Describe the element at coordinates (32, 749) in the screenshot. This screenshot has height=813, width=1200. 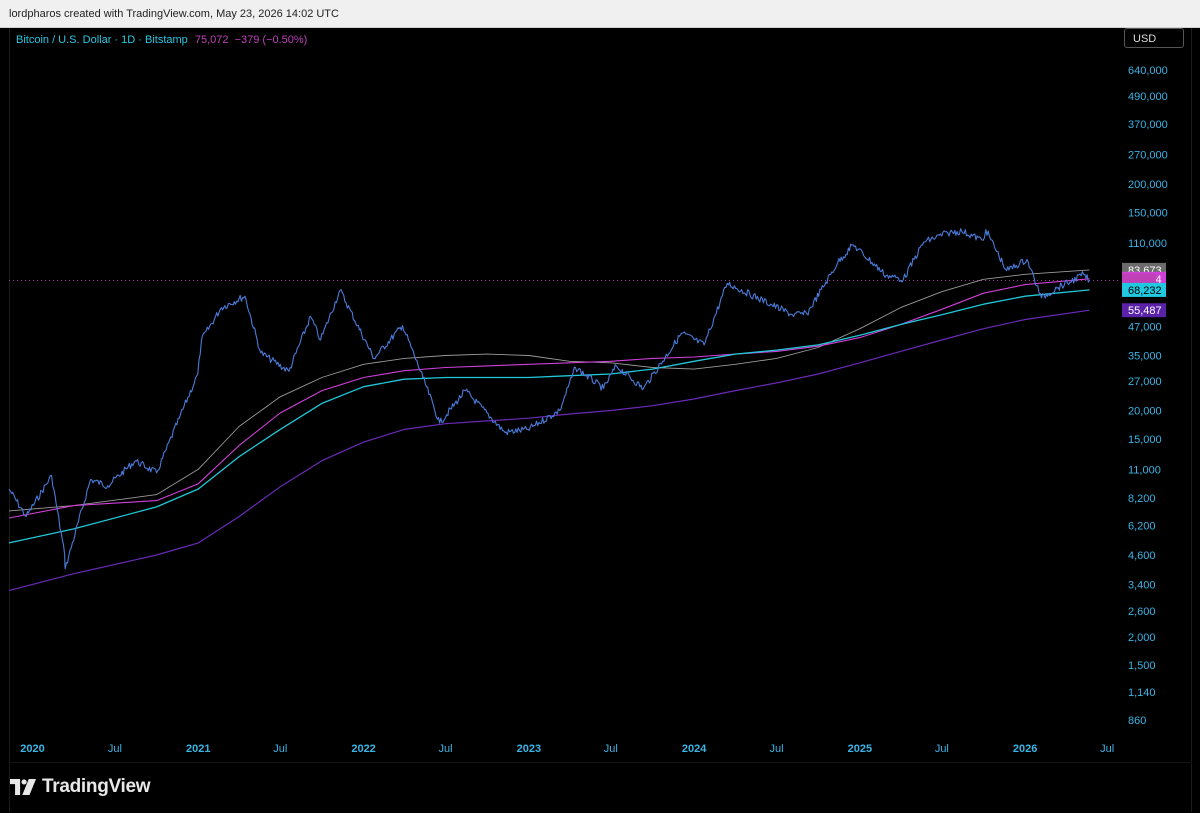
I see `x-tick-label: 2020` at that location.